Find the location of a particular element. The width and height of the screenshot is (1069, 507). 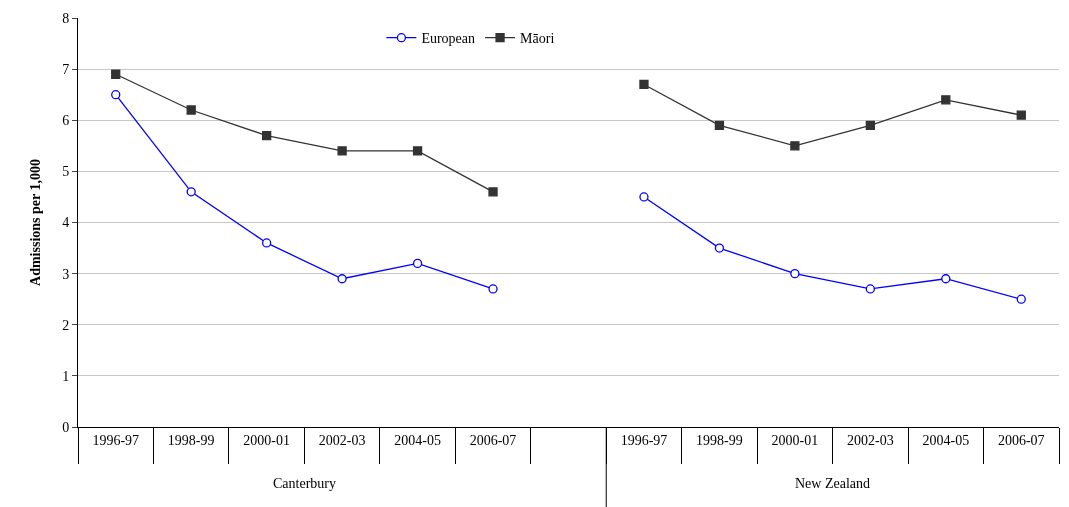

y-tick-label: 4 is located at coordinates (66, 223).